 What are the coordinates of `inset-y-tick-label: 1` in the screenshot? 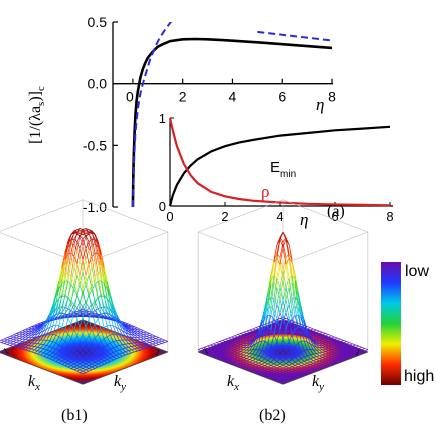 It's located at (162, 118).